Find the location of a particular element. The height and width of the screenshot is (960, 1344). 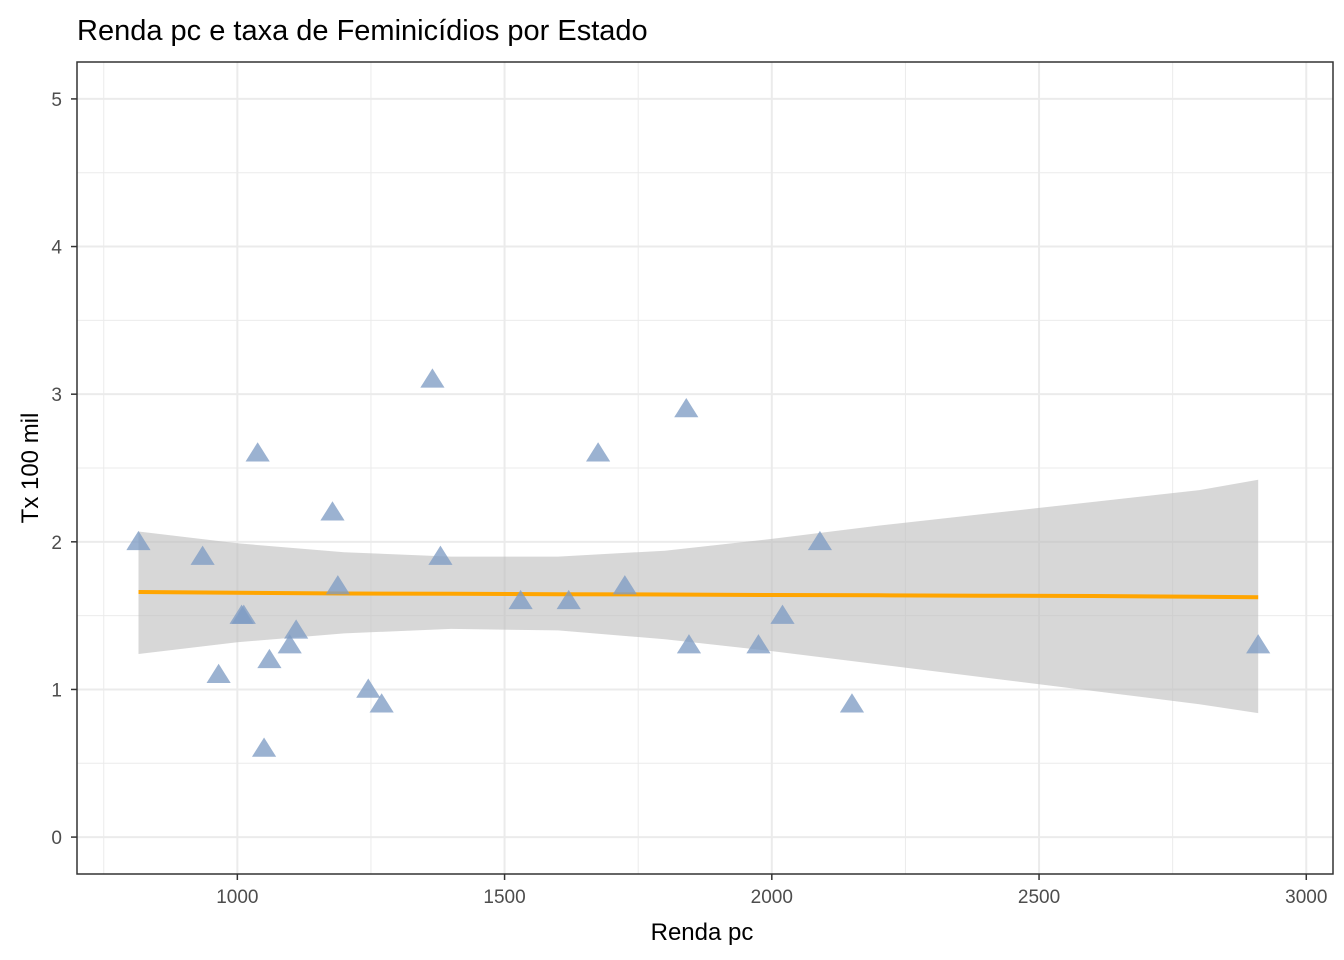

x-tick-label: 1500 is located at coordinates (504, 897).